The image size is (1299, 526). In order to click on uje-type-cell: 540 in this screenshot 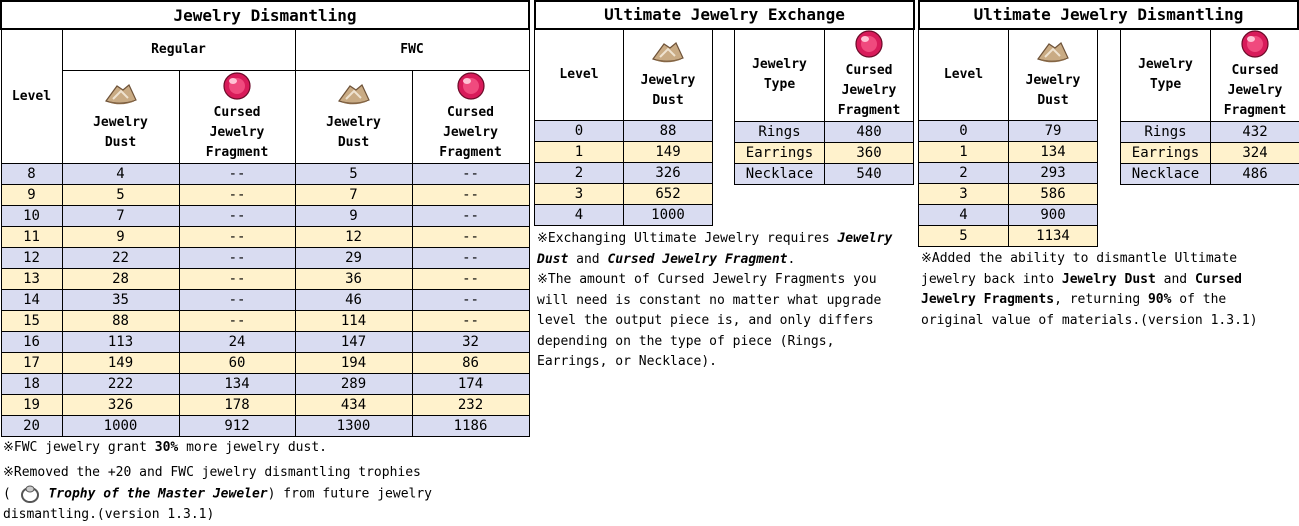, I will do `click(869, 174)`.